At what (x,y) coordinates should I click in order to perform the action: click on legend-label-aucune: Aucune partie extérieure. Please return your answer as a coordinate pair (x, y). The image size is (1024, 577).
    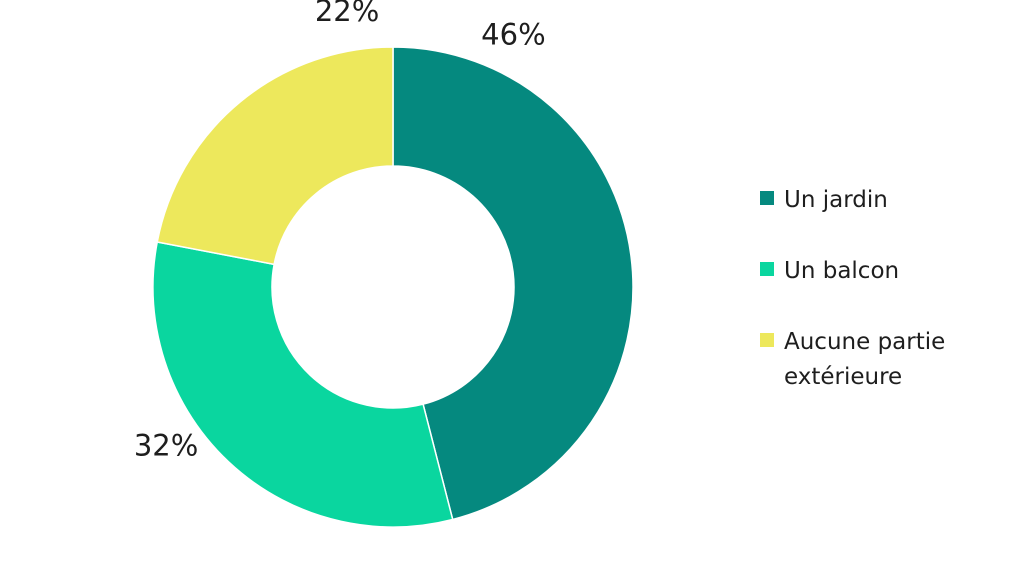
    Looking at the image, I should click on (865, 359).